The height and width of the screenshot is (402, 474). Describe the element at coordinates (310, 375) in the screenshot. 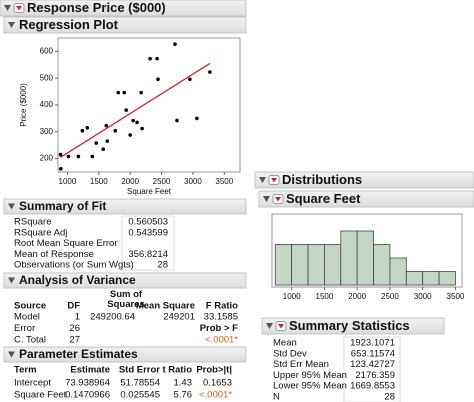

I see `stat-label: Upper 95% Mean` at that location.